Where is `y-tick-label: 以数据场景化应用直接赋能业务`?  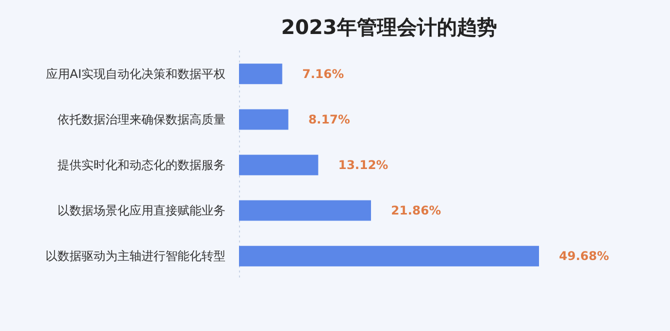
y-tick-label: 以数据场景化应用直接赋能业务 is located at coordinates (142, 211).